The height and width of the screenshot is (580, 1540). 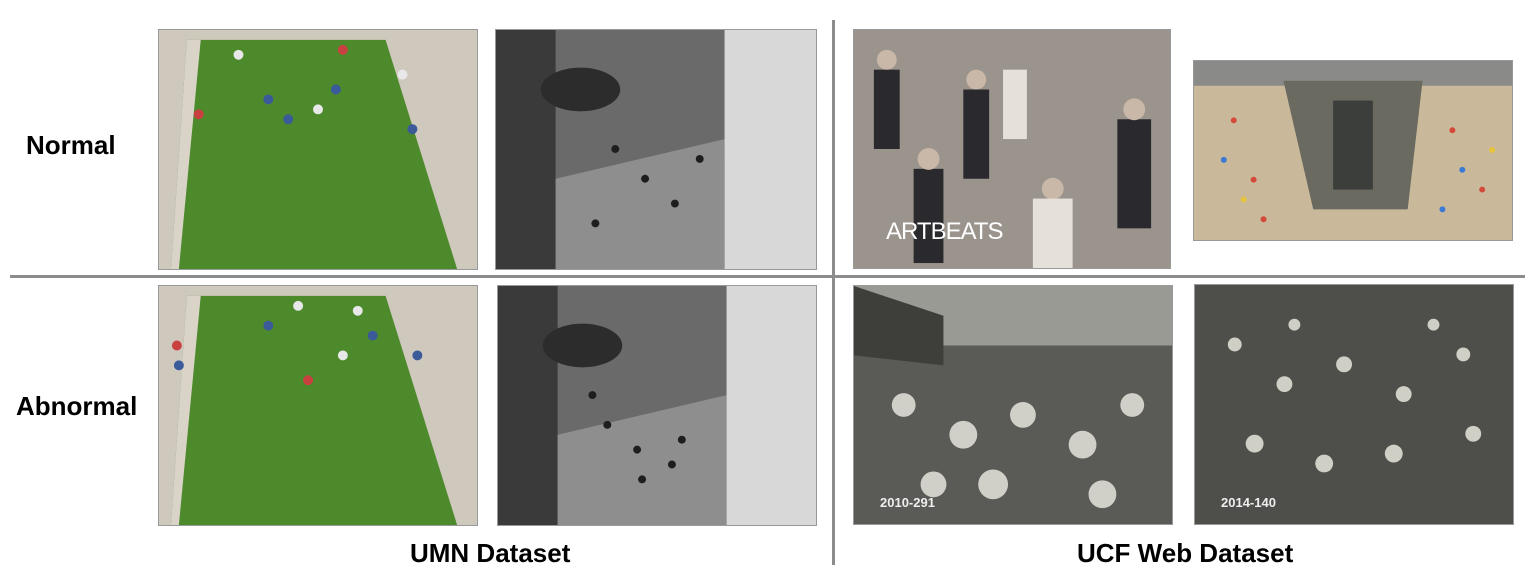 What do you see at coordinates (657, 405) in the screenshot?
I see `umn-abnormal-hall-frame` at bounding box center [657, 405].